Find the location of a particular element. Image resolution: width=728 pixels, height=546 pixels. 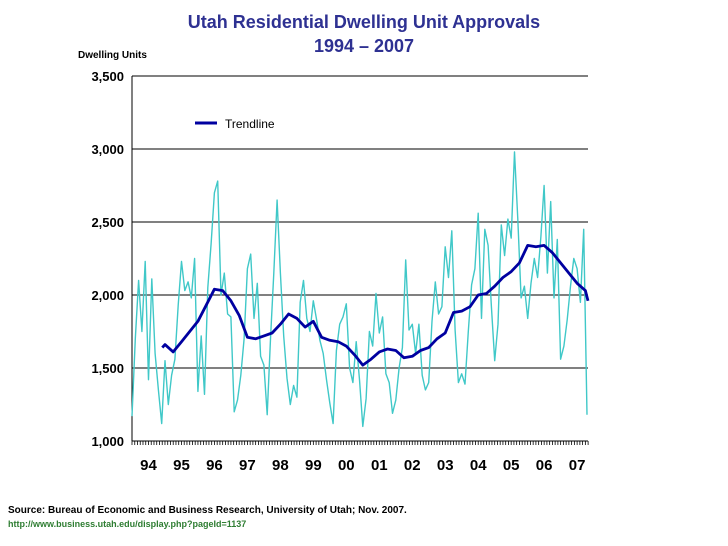

x-tick-label: 97 is located at coordinates (247, 465).